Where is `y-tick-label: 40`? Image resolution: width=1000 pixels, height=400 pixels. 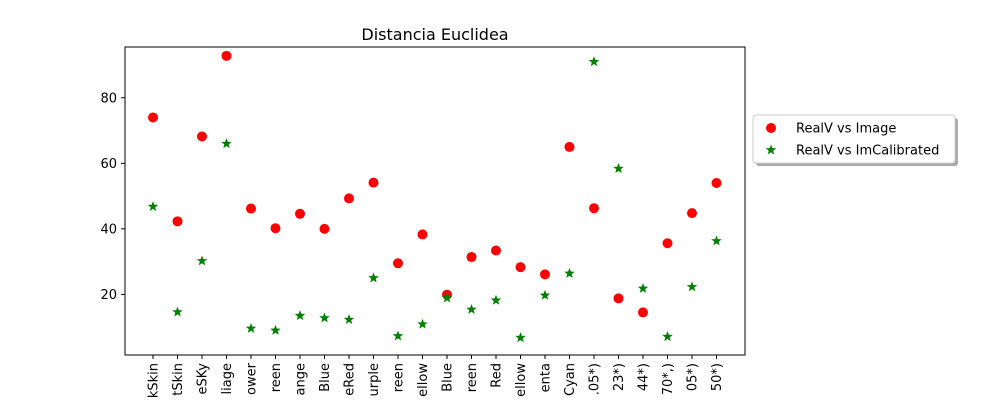 y-tick-label: 40 is located at coordinates (108, 229).